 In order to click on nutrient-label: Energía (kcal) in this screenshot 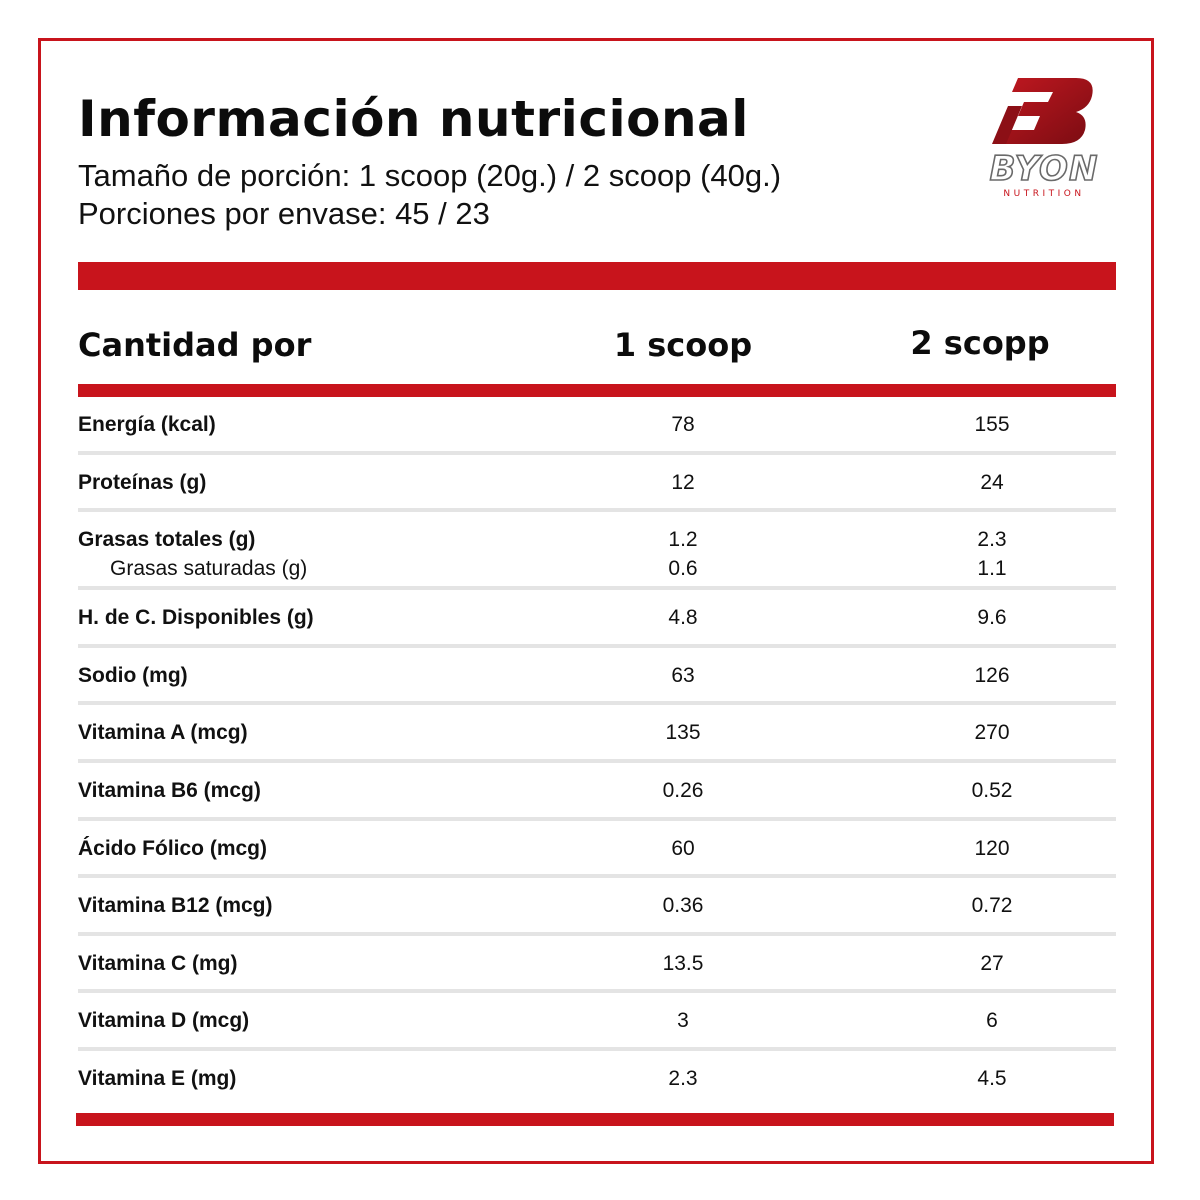, I will do `click(147, 424)`.